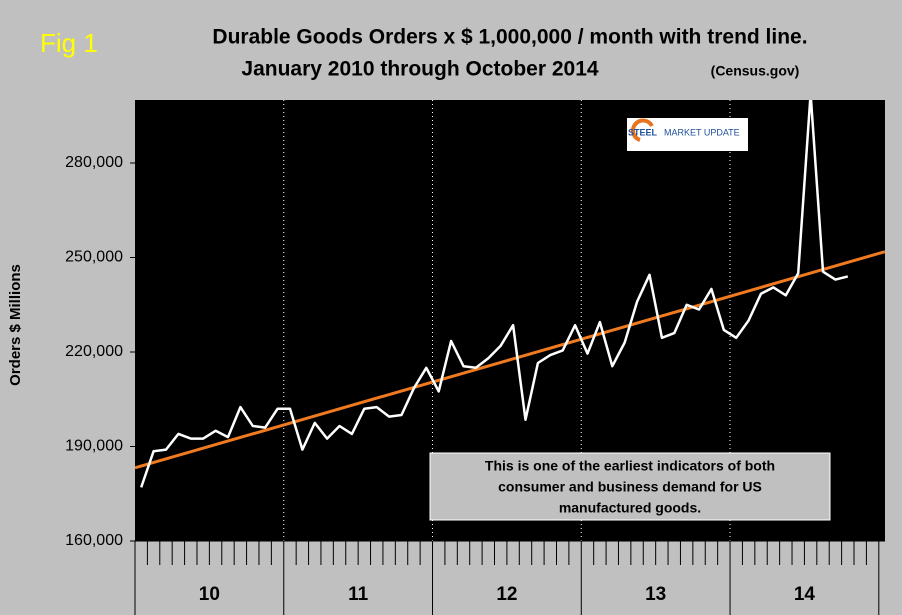  I want to click on logo-text: STEEL, so click(643, 132).